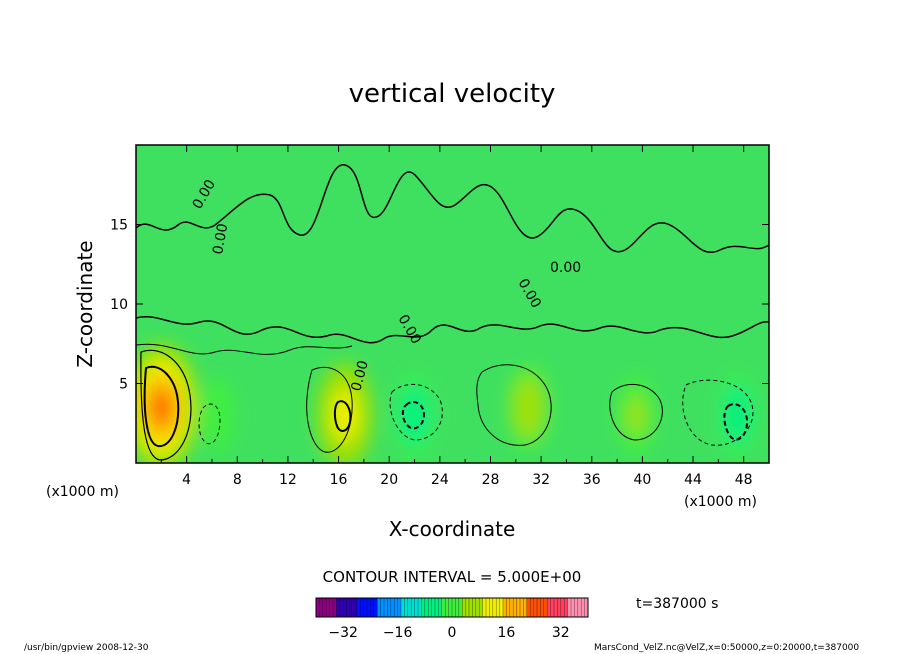 This screenshot has width=904, height=654. I want to click on velocity-field, so click(447, 403).